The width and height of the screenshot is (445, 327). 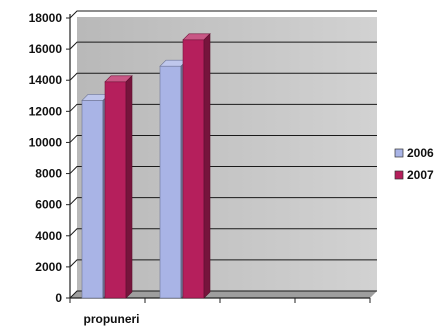 What do you see at coordinates (58, 298) in the screenshot?
I see `y-tick-label: 0` at bounding box center [58, 298].